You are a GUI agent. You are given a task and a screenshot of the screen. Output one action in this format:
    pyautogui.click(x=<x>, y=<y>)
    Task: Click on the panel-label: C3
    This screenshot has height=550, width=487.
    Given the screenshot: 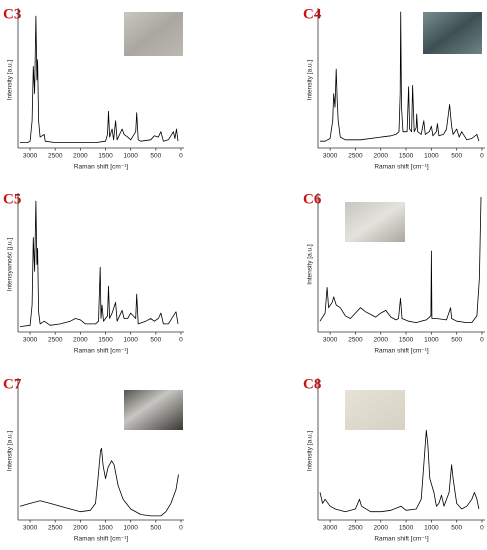 What is the action you would take?
    pyautogui.click(x=12, y=14)
    